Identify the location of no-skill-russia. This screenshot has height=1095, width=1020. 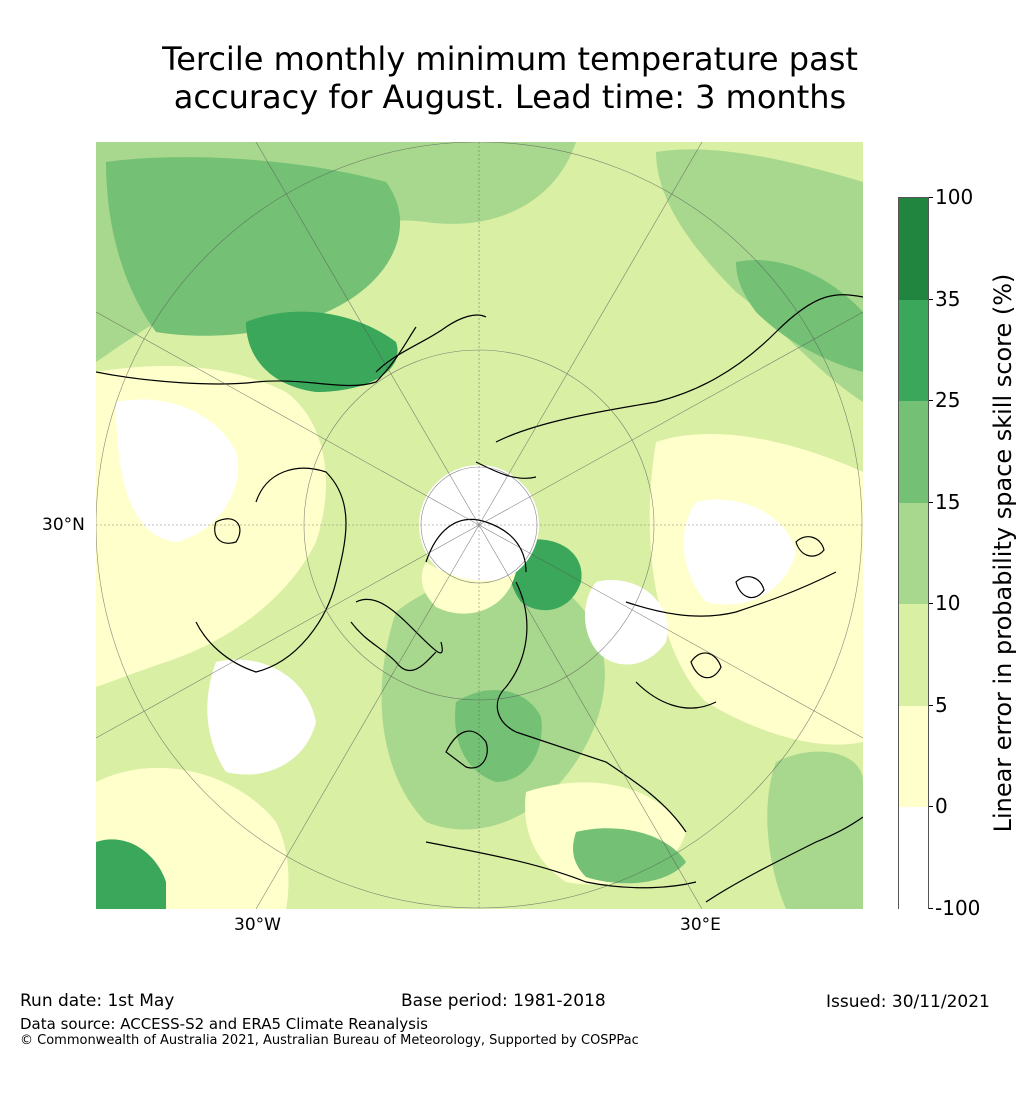
(626, 622).